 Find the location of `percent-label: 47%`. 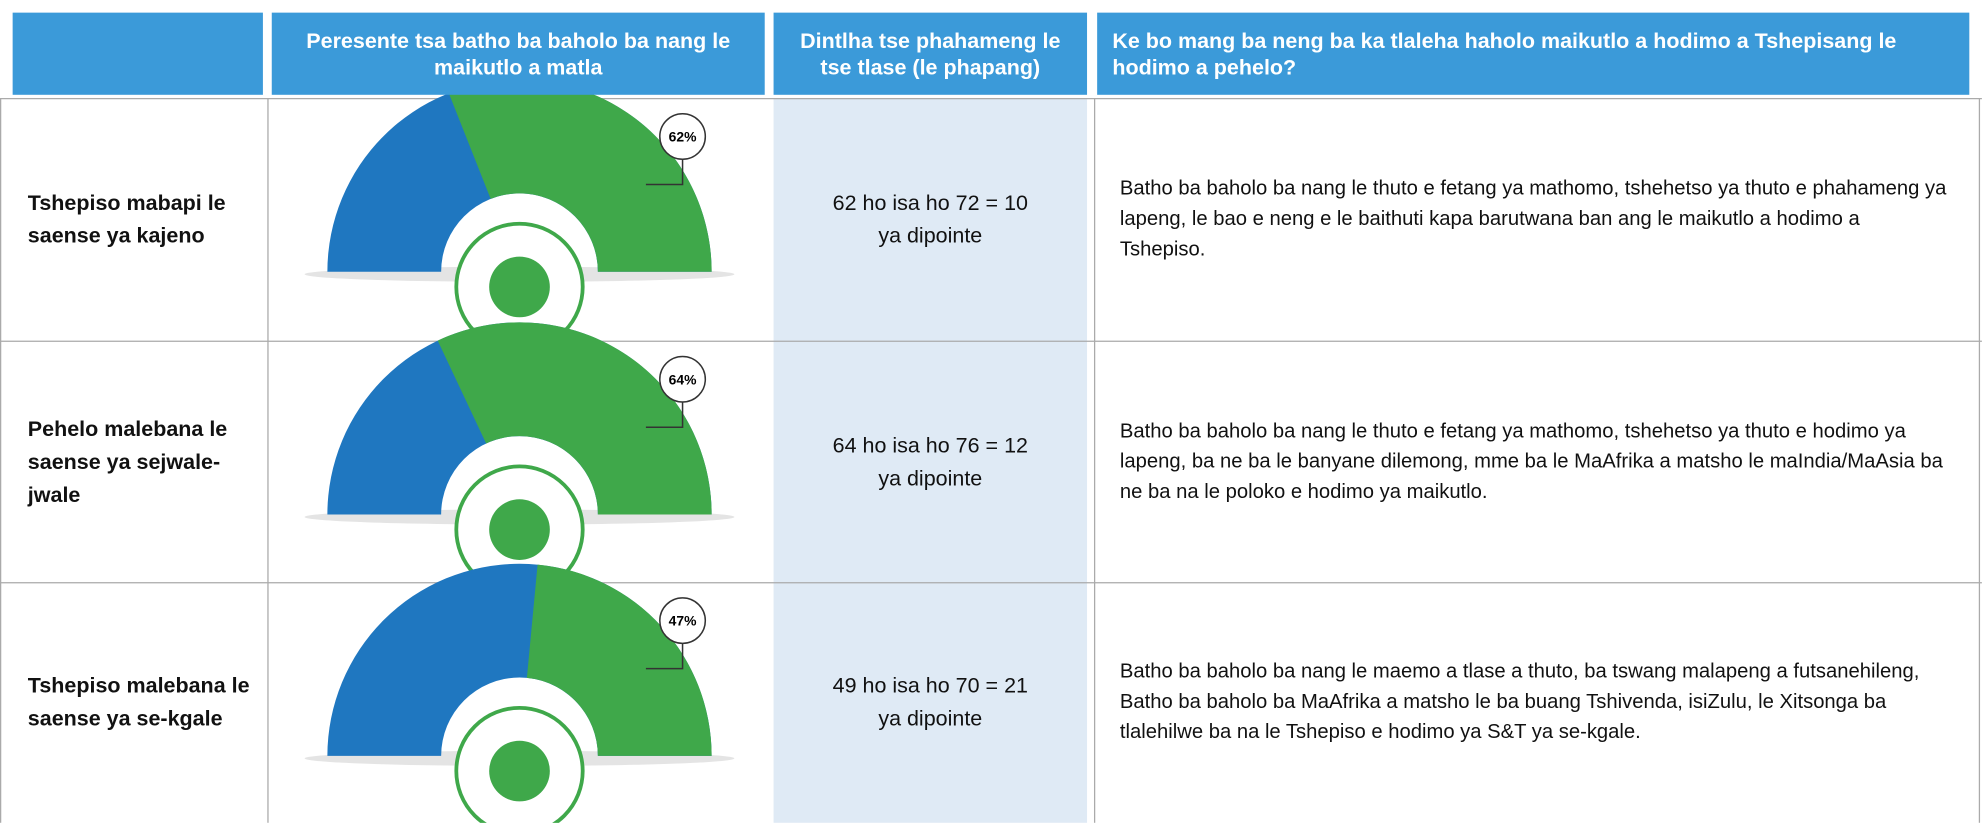

percent-label: 47% is located at coordinates (683, 621).